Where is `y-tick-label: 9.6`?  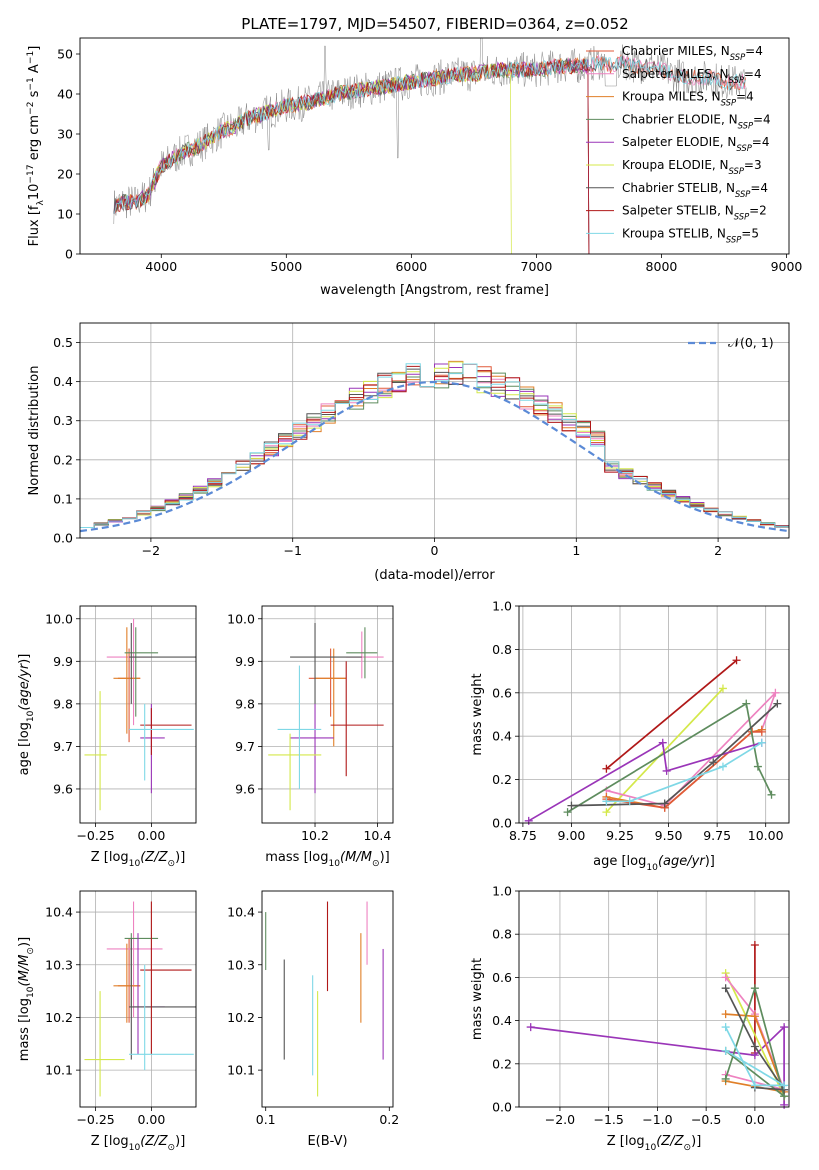 y-tick-label: 9.6 is located at coordinates (63, 788).